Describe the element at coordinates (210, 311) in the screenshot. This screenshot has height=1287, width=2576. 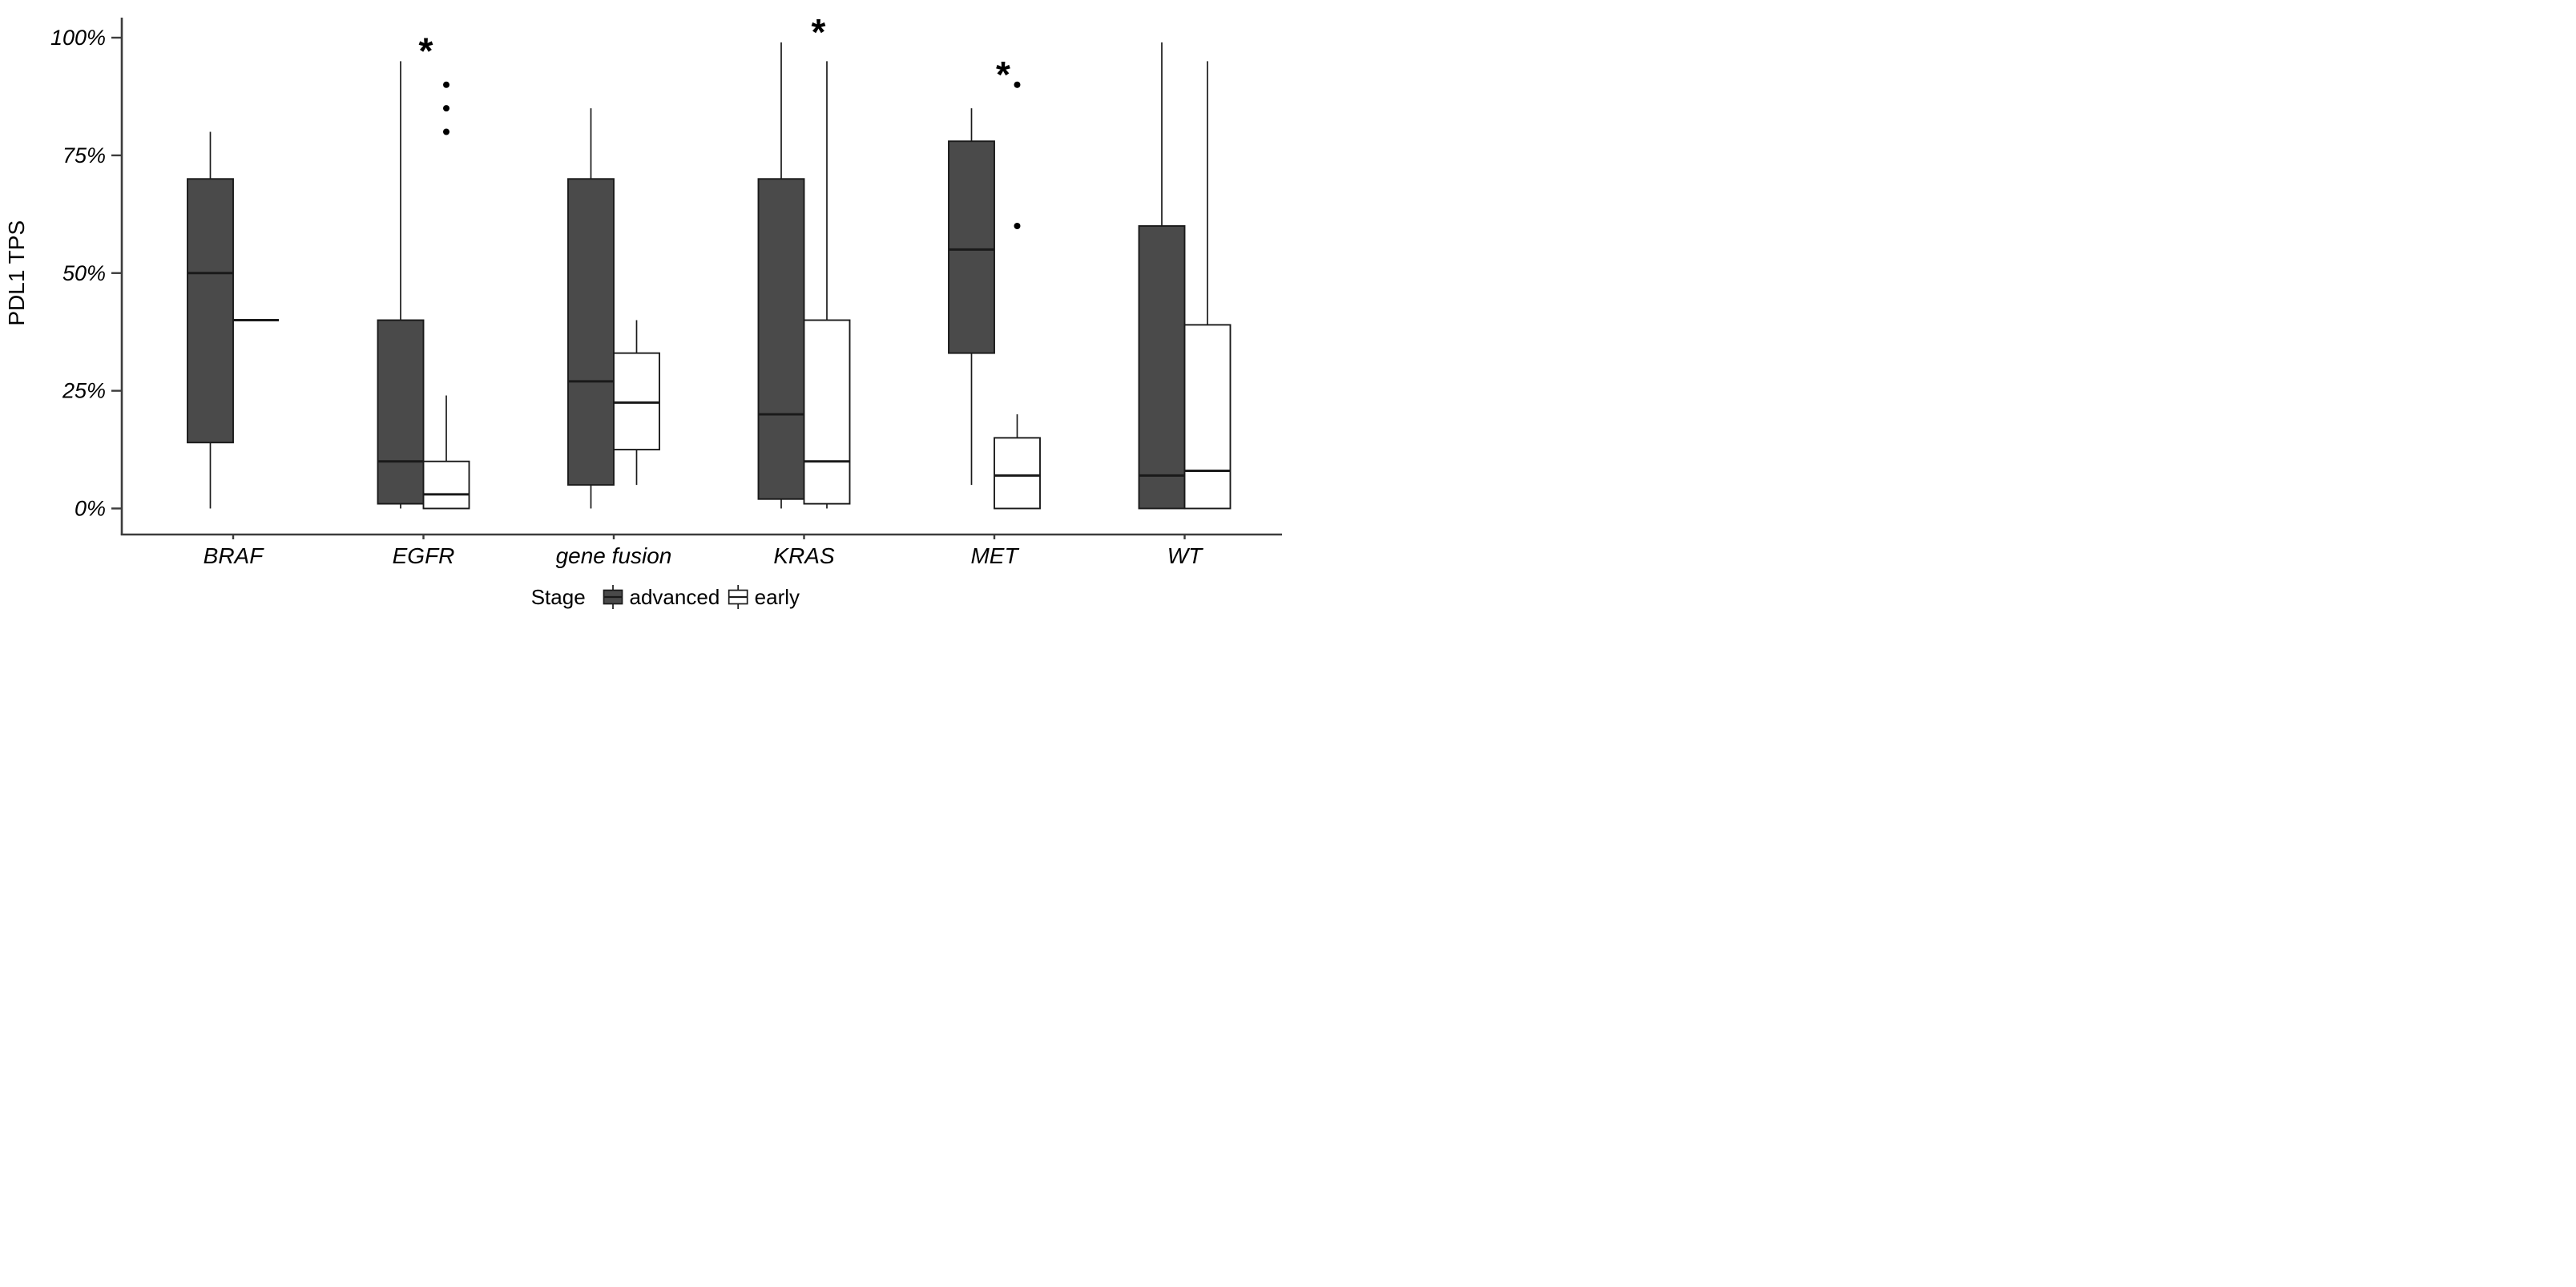
I see `boxplot-box-advanced-BRAF` at that location.